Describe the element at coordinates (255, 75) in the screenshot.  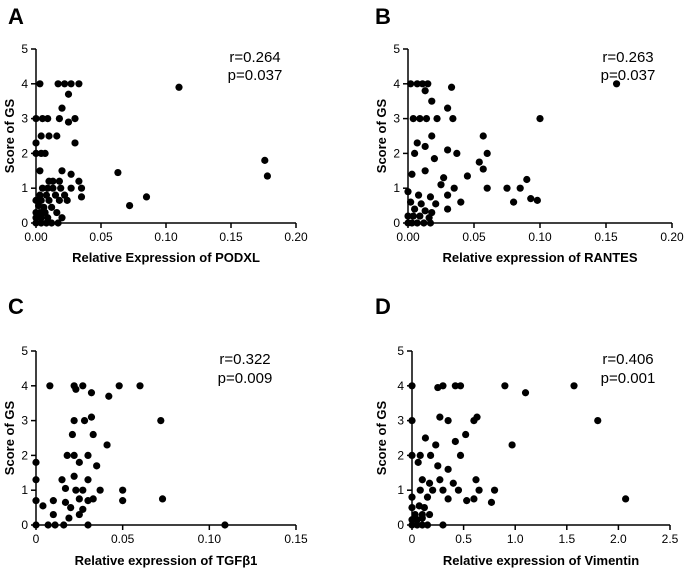
I see `p-value-label: p=0.037` at that location.